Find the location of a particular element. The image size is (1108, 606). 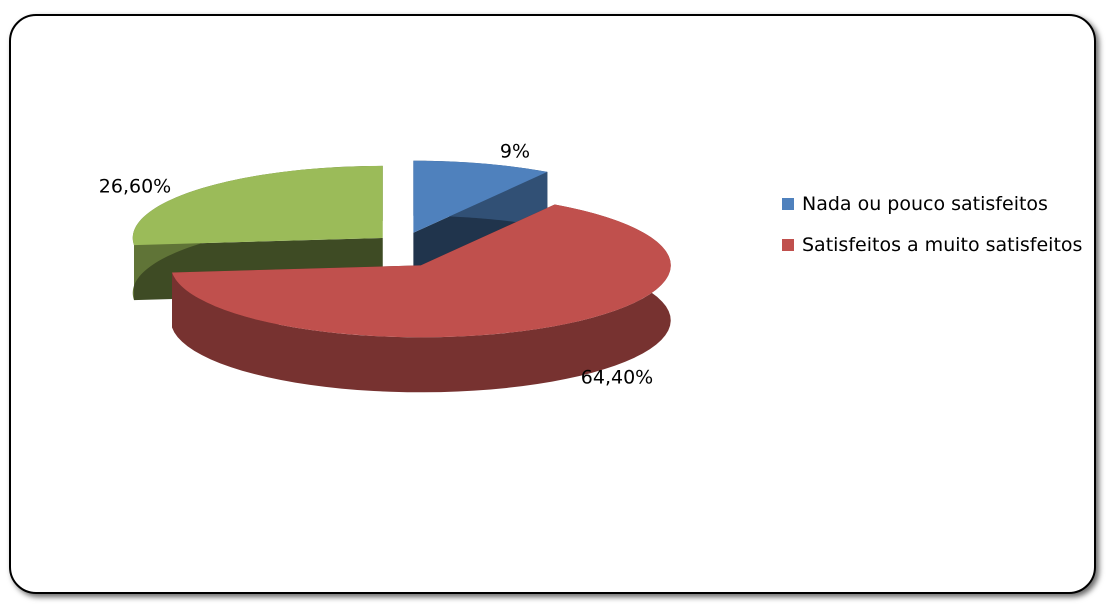

legend-entry: Satisfeitos a muito satisfeitos is located at coordinates (937, 245).